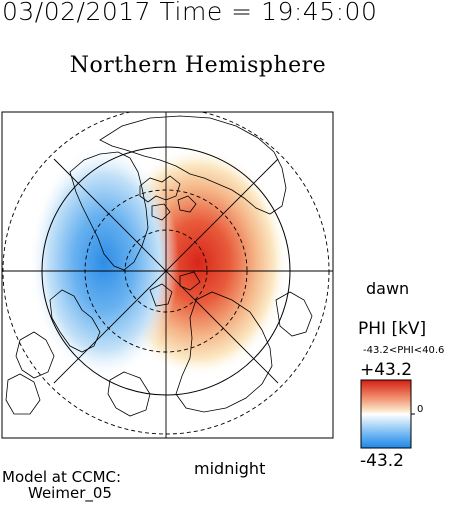 This screenshot has width=470, height=508. What do you see at coordinates (268, 13) in the screenshot?
I see `time-text: Time = 19:45:00` at bounding box center [268, 13].